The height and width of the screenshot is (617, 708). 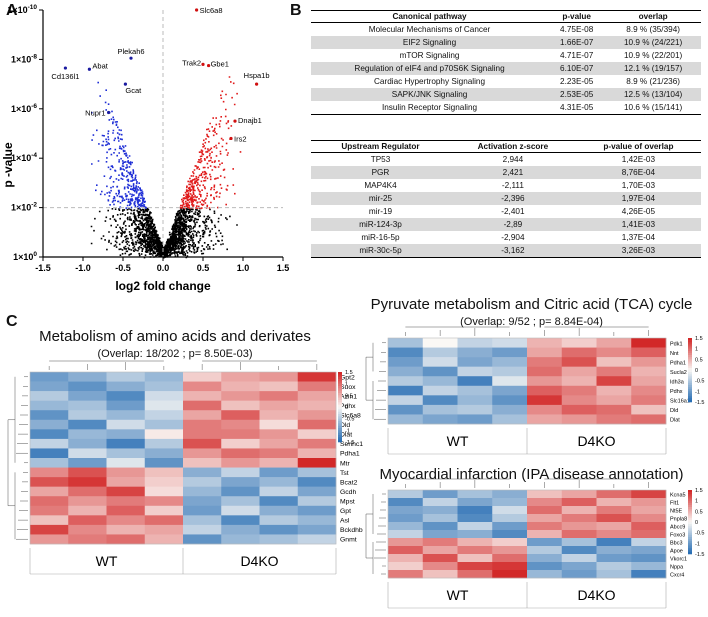 I want to click on pw-cell: 10.6 % (15/141), so click(x=653, y=108).